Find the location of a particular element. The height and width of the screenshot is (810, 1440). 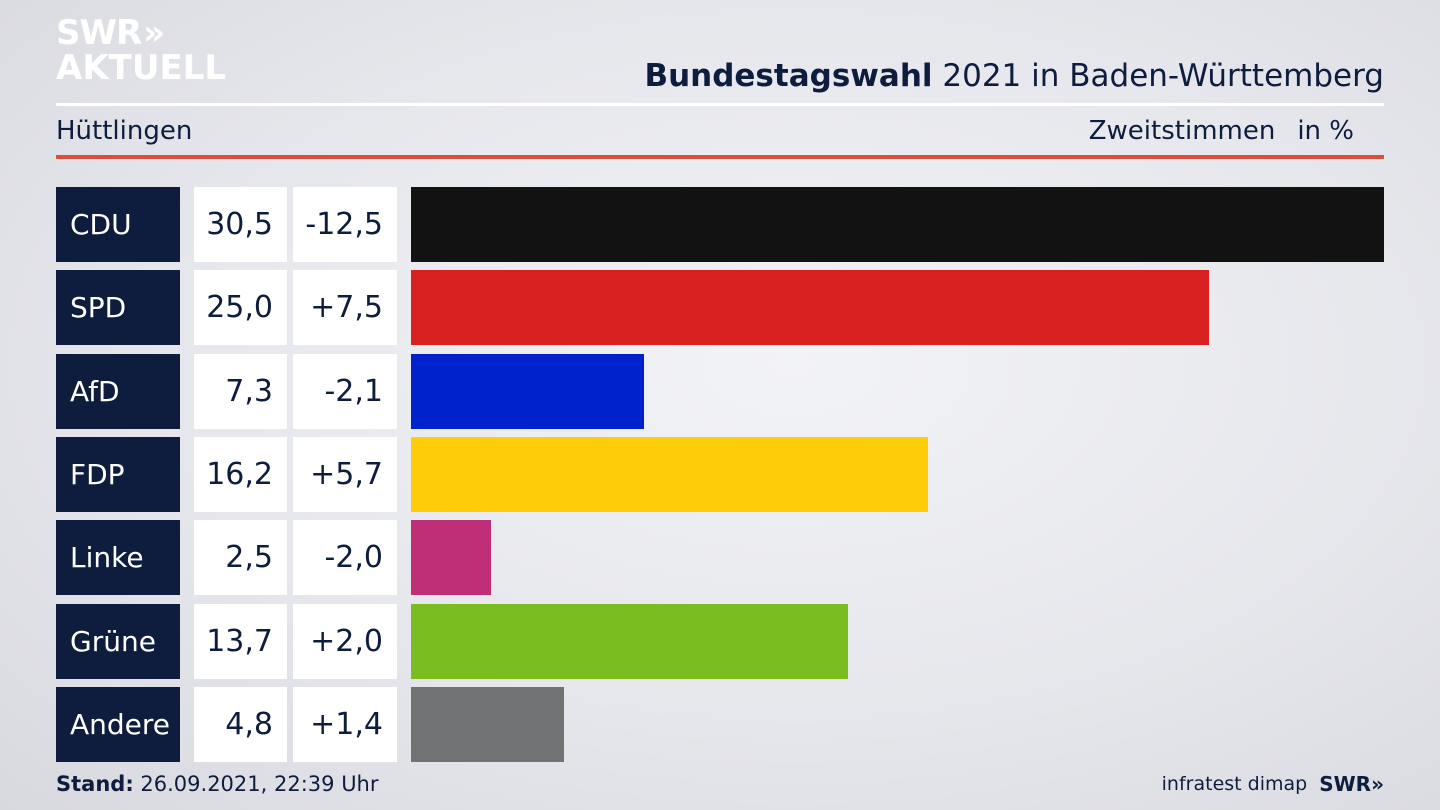

source-credit: infratest dimap SWR» is located at coordinates (1273, 784).